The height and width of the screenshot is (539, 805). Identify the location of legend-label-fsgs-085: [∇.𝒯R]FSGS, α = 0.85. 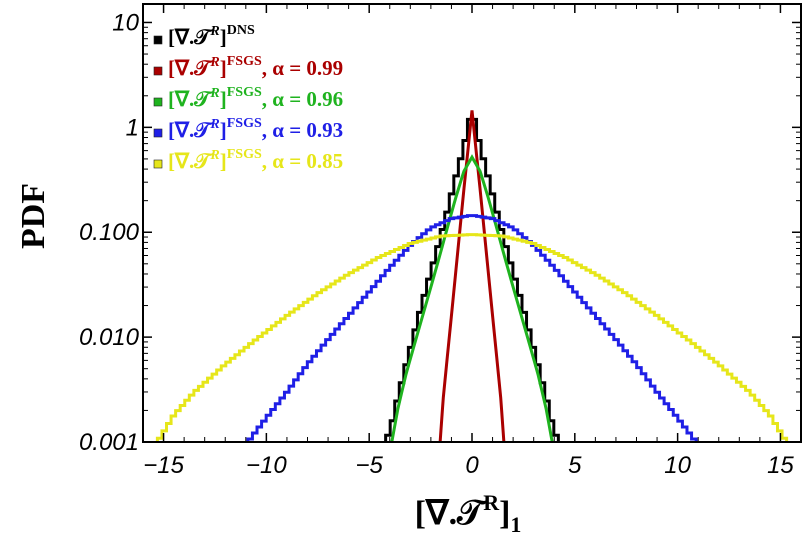
(255, 160).